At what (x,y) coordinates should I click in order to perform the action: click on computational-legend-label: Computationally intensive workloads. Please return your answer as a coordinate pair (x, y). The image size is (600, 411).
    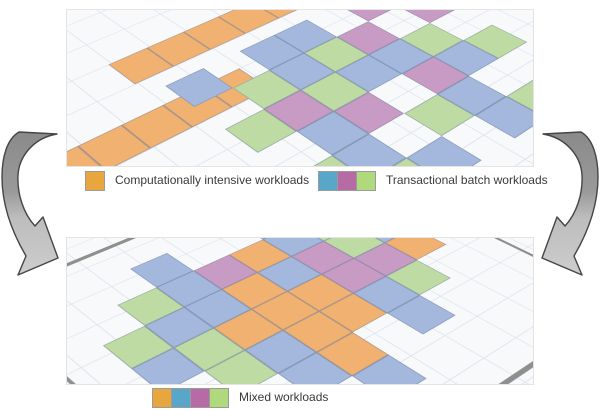
    Looking at the image, I should click on (212, 180).